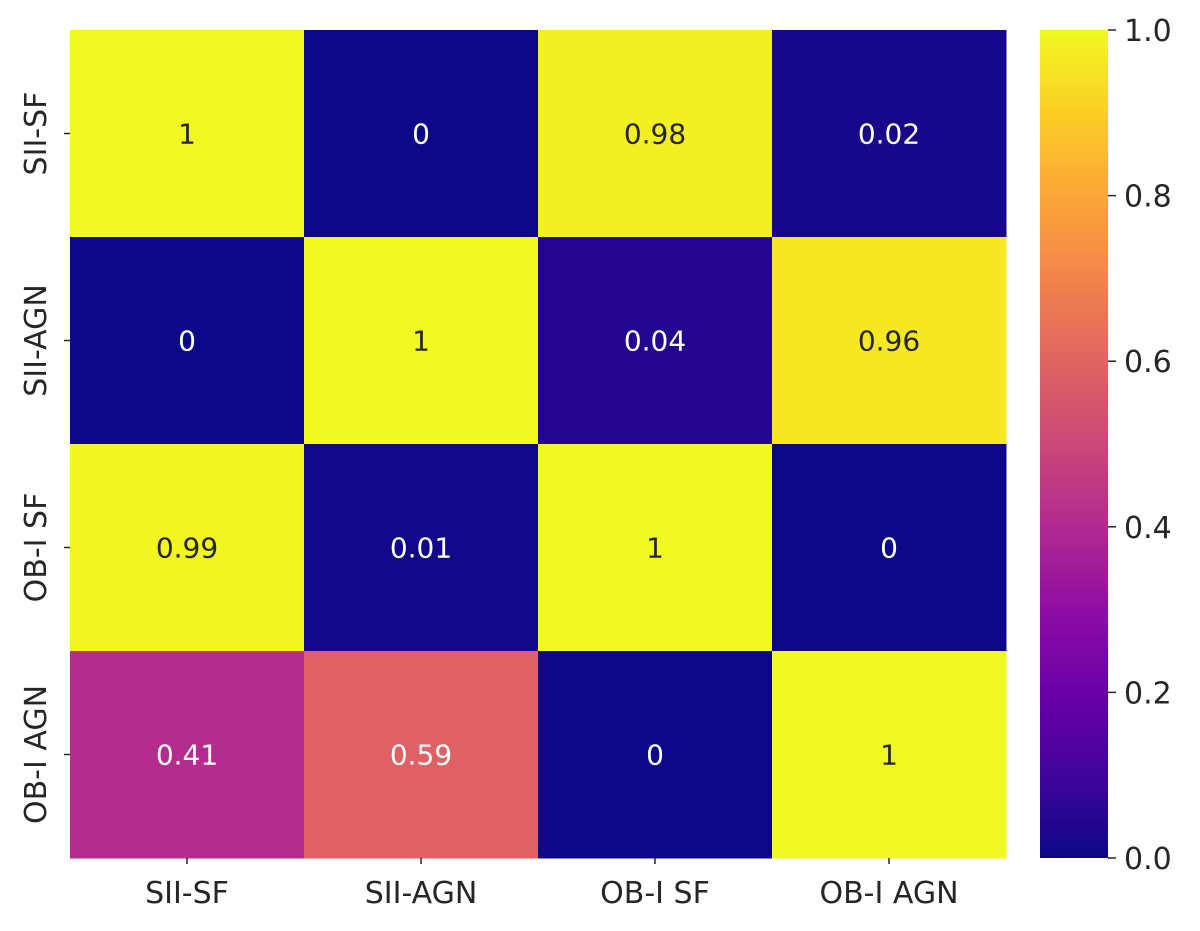 The width and height of the screenshot is (1200, 931). Describe the element at coordinates (36, 340) in the screenshot. I see `y-tick-label: SII-AGN` at that location.